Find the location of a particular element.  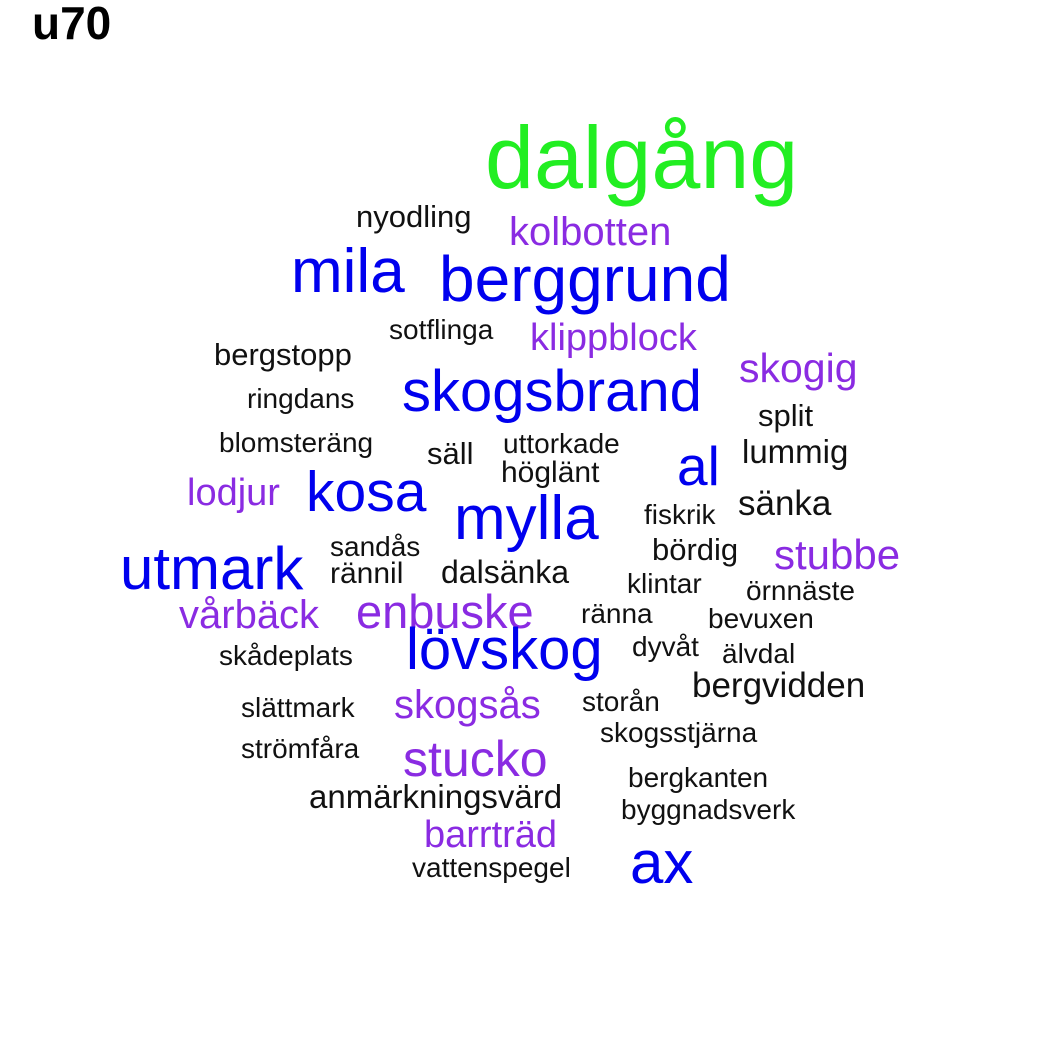

word-22: fiskrik is located at coordinates (680, 514).